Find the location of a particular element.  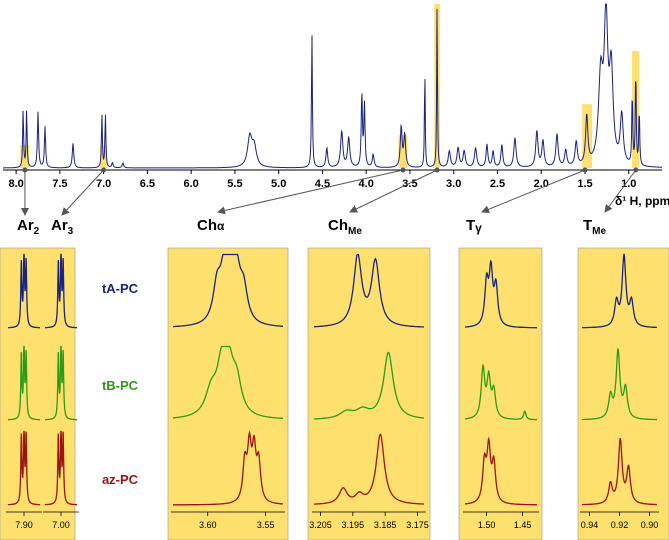

panel-tick-label: 0.92 is located at coordinates (620, 525).